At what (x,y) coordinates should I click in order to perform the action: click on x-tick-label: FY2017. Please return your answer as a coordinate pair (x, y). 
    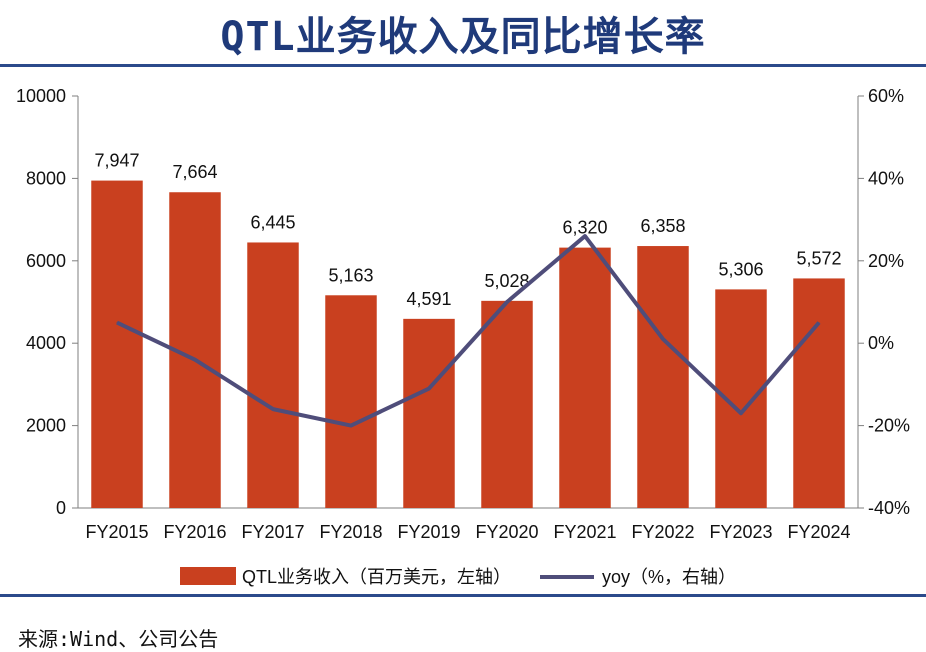
    Looking at the image, I should click on (272, 532).